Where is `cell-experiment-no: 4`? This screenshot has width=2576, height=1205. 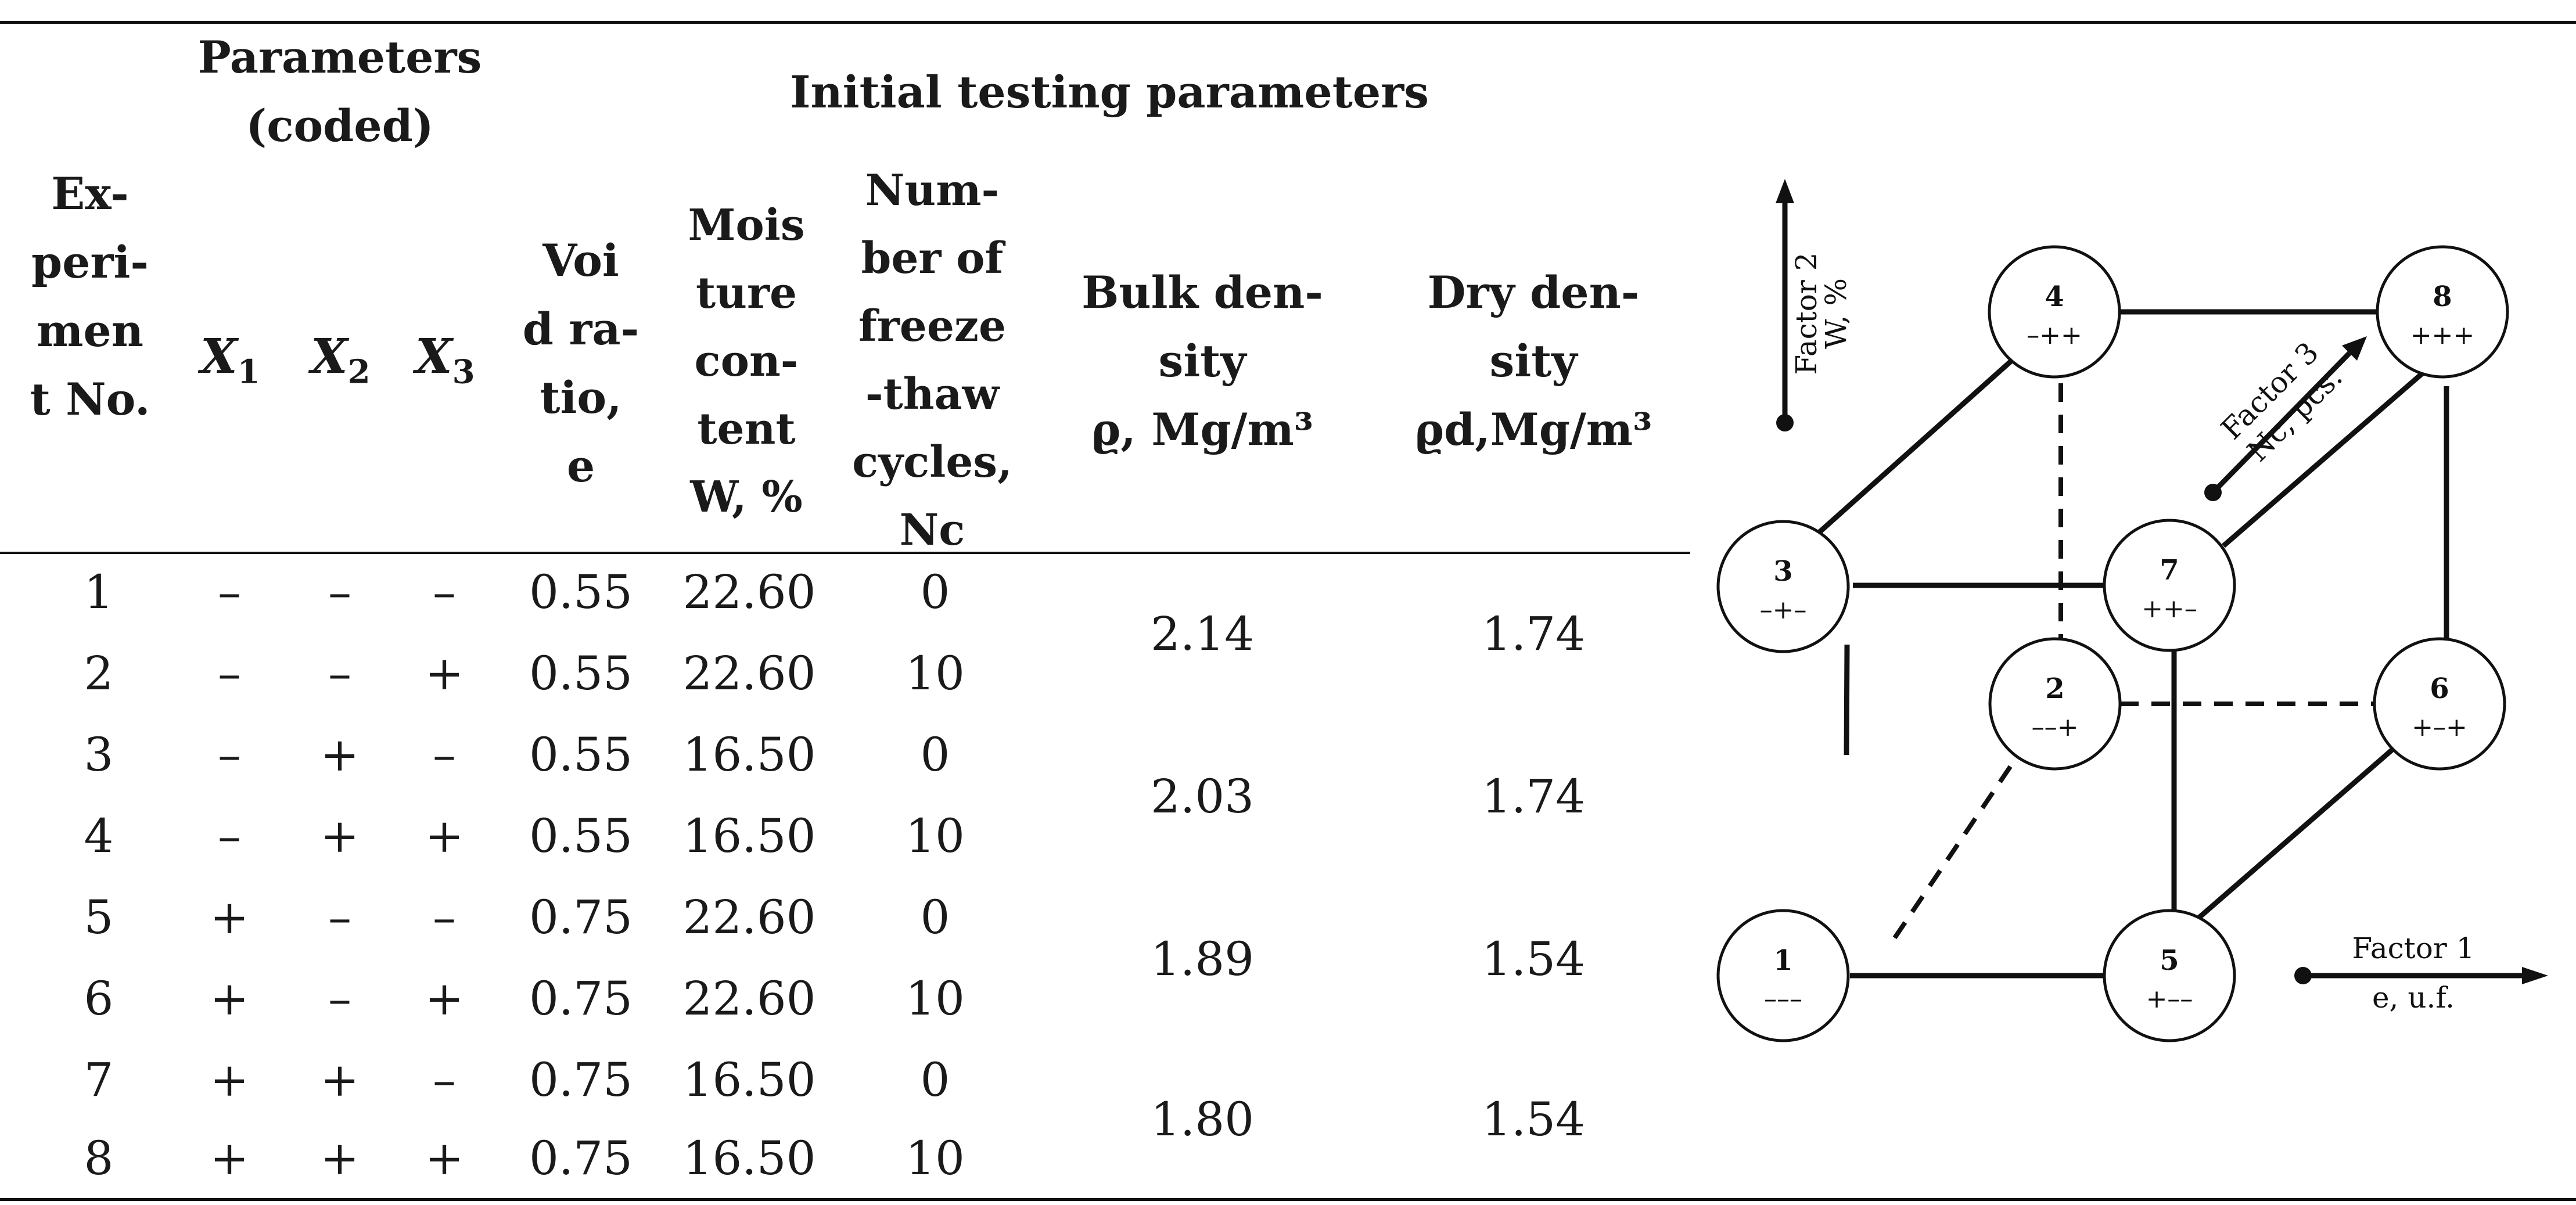
cell-experiment-no: 4 is located at coordinates (99, 836).